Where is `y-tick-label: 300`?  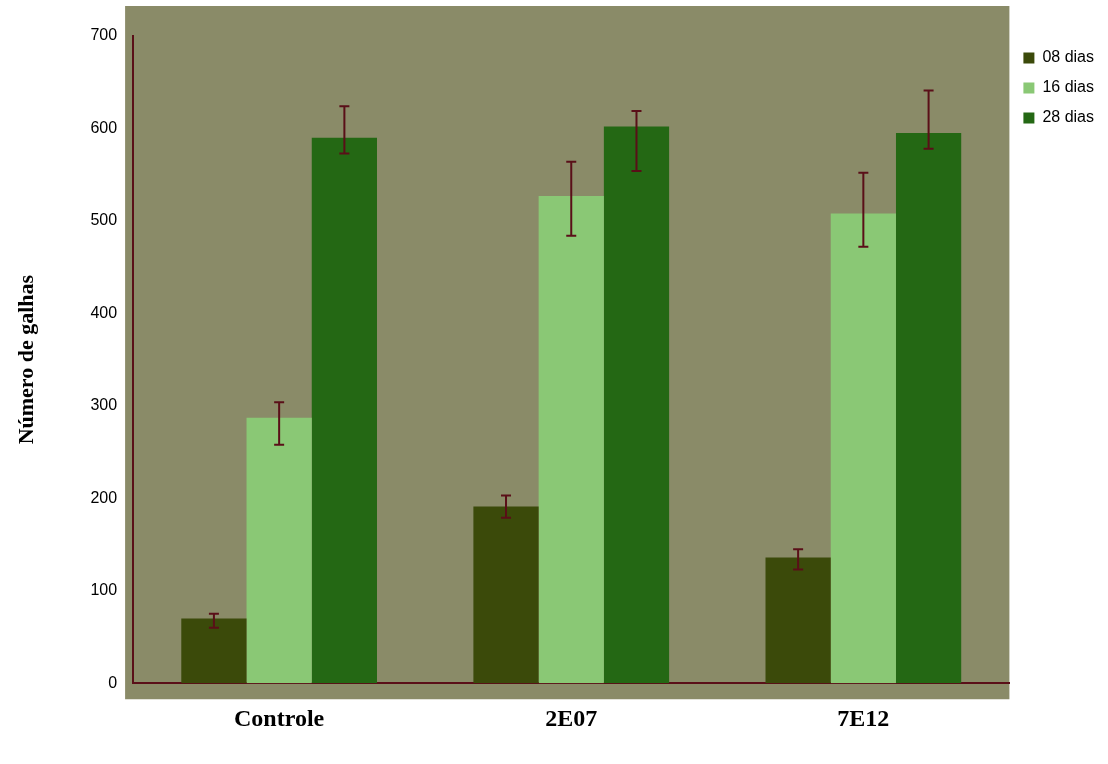
y-tick-label: 300 is located at coordinates (104, 405).